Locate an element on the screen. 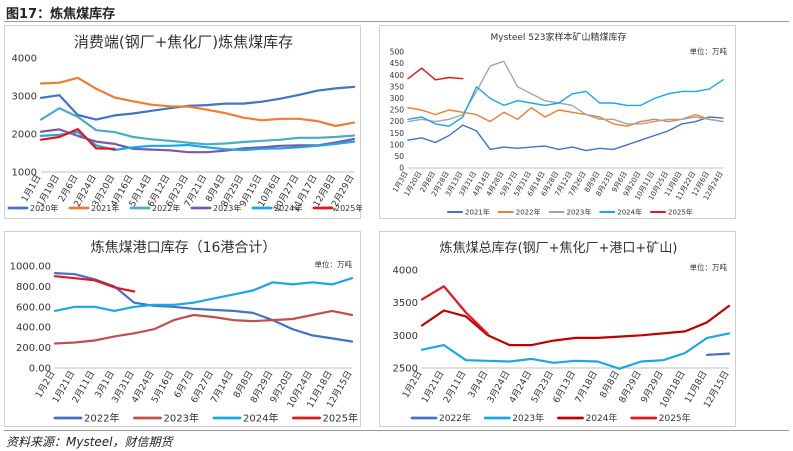 This screenshot has width=793, height=451. x-tick-label: 8月8日 is located at coordinates (610, 384).